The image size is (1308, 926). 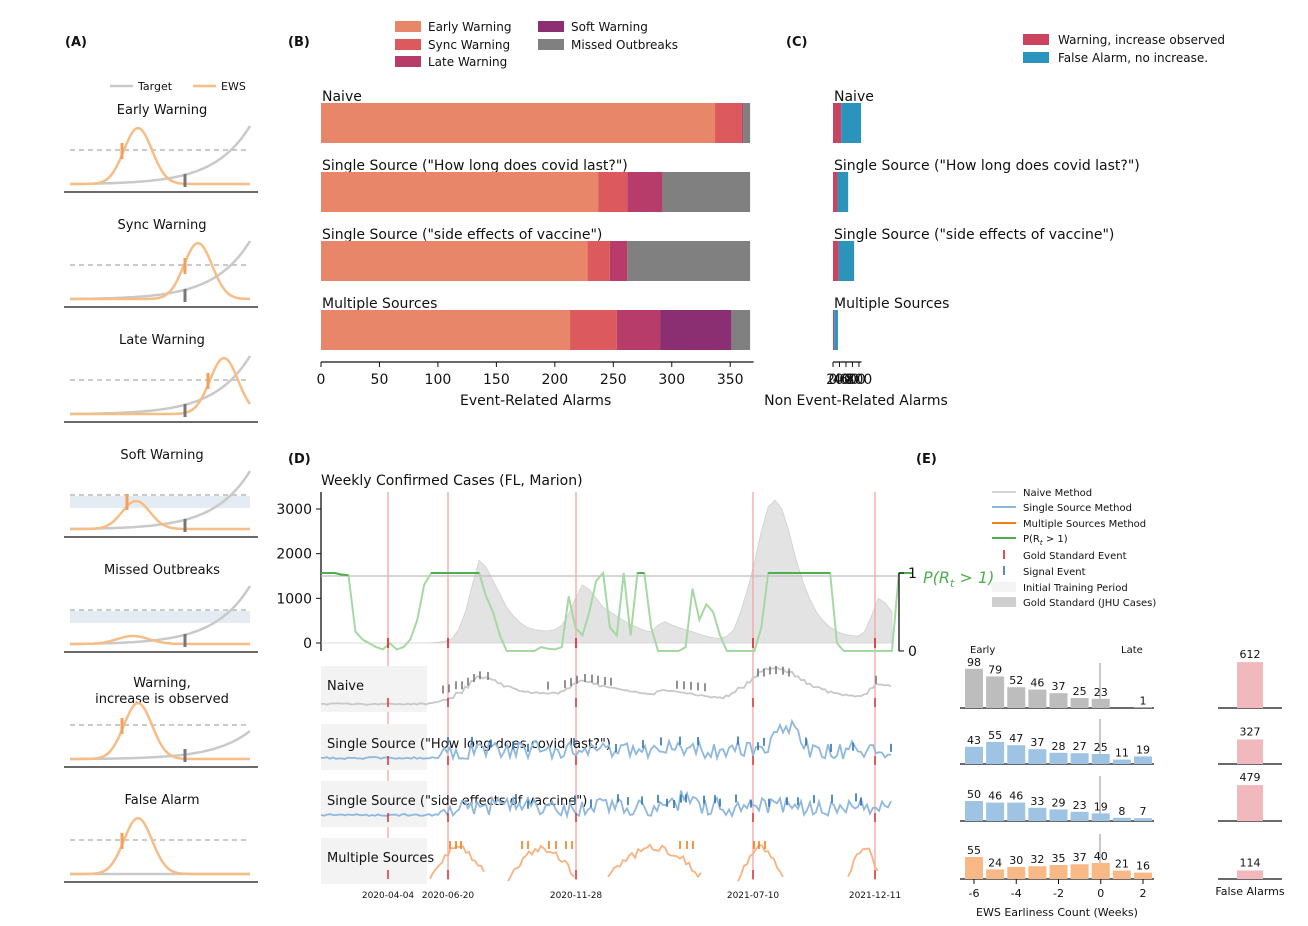 I want to click on chart-b-tick-label-0: 0, so click(x=321, y=380).